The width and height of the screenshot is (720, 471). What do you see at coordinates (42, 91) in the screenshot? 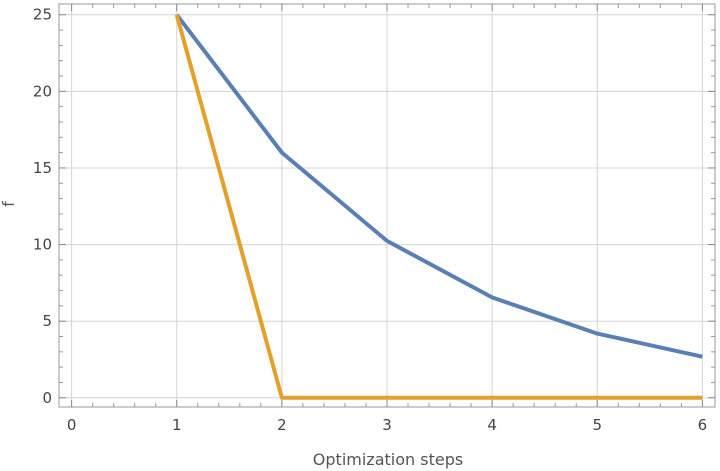
I see `y-tick-label: 20` at bounding box center [42, 91].